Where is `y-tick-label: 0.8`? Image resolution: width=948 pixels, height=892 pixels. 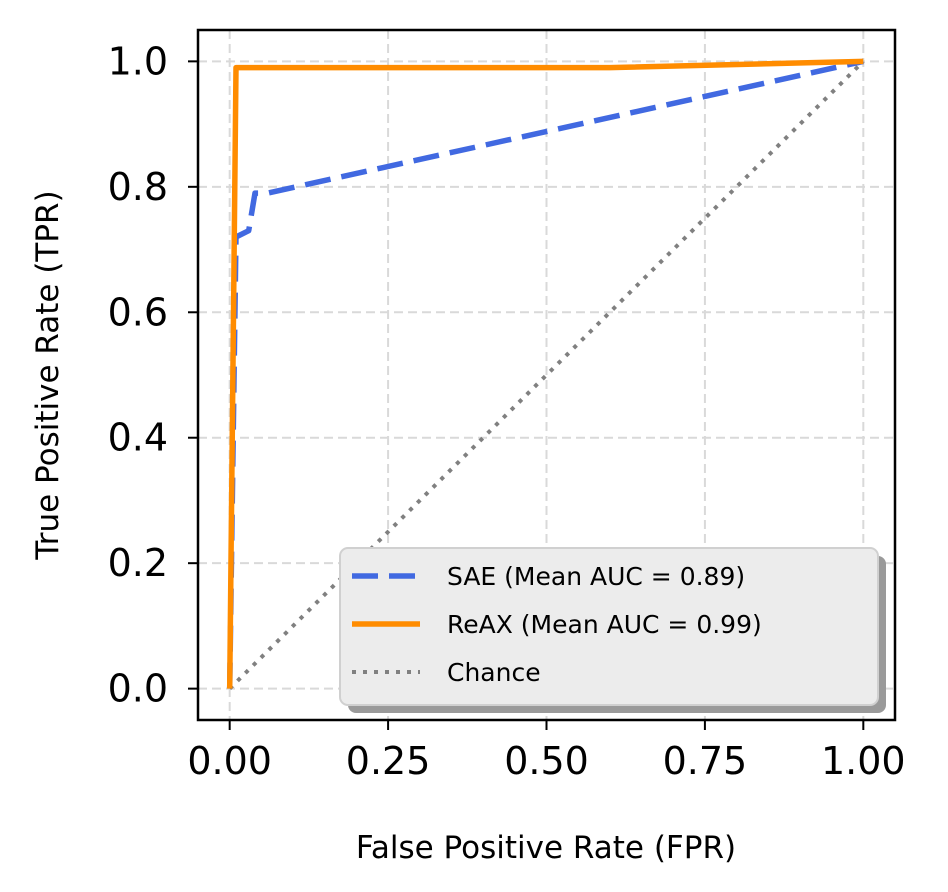
y-tick-label: 0.8 is located at coordinates (138, 187).